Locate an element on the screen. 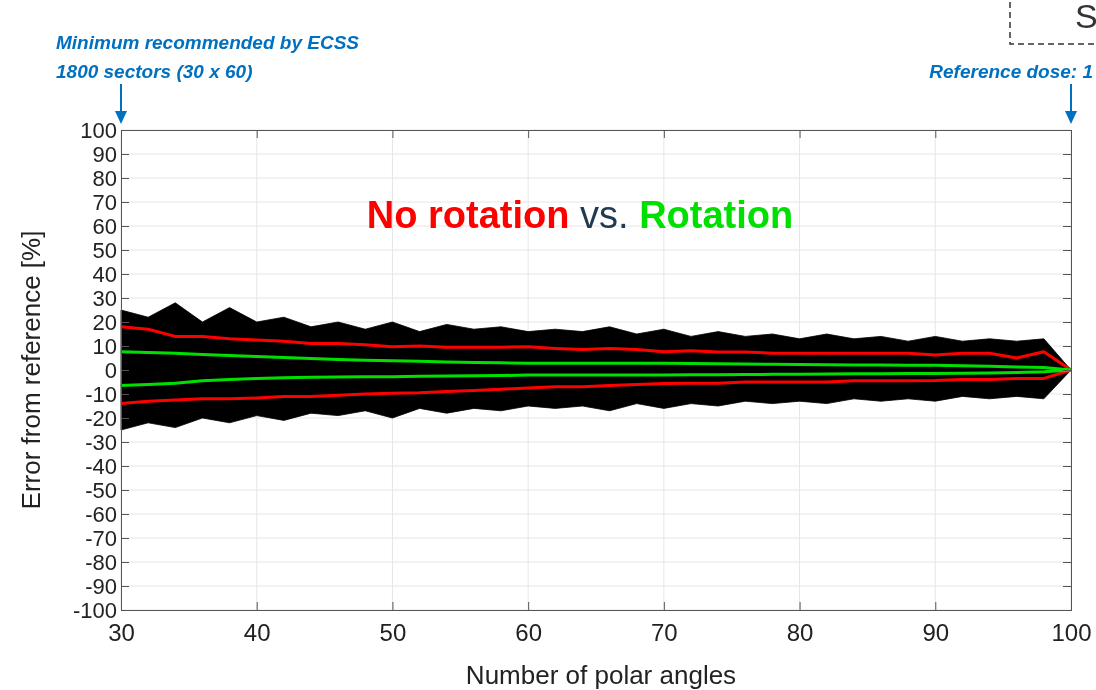  y-tick-label: -30 is located at coordinates (101, 442).